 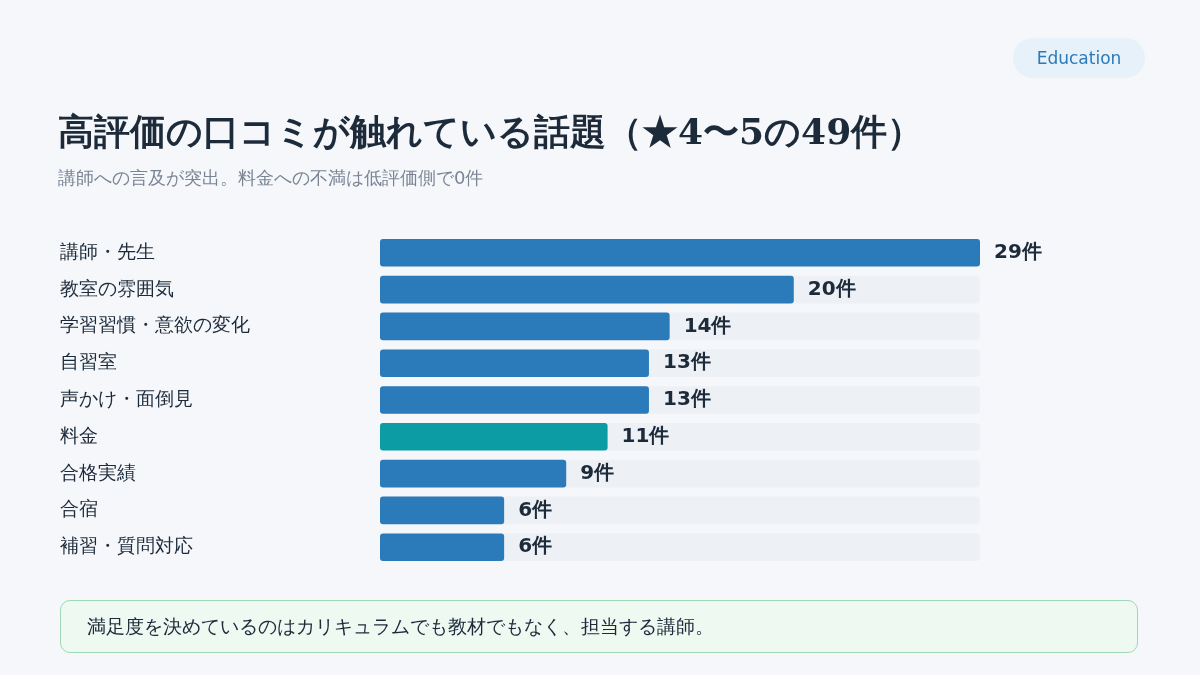 I want to click on y-tick-label: 補習・質問対応, so click(x=126, y=545).